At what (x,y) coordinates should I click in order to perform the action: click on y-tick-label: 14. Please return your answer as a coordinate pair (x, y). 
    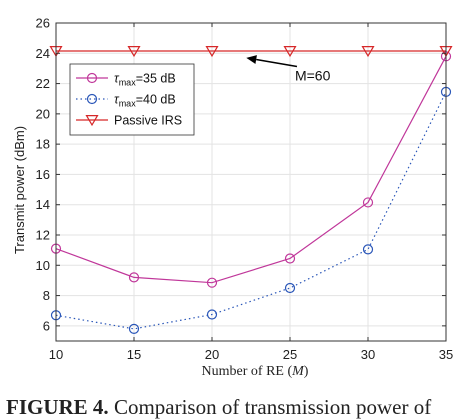
    Looking at the image, I should click on (43, 204).